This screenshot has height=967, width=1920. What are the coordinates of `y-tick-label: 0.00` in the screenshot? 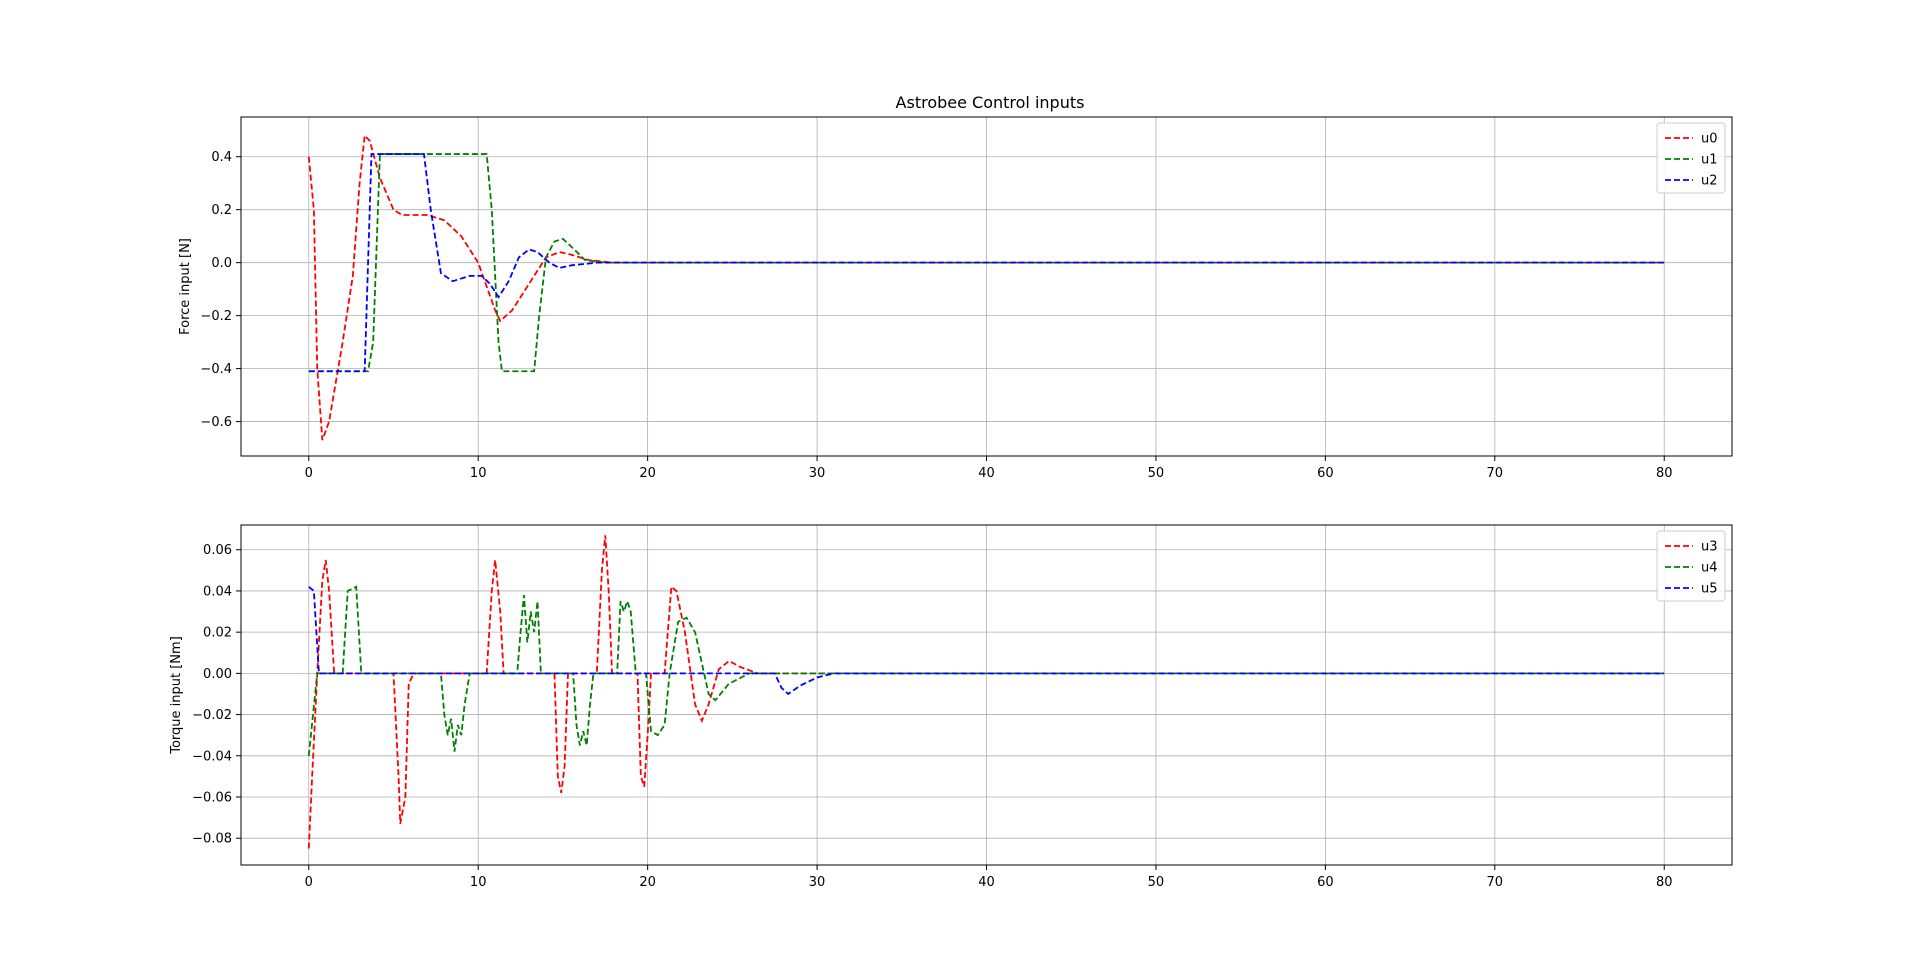 It's located at (217, 674).